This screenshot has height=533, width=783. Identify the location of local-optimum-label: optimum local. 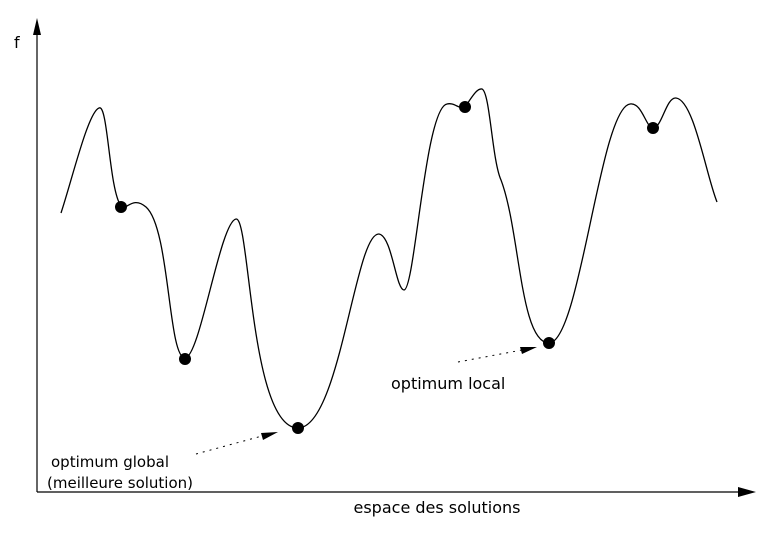
(448, 383).